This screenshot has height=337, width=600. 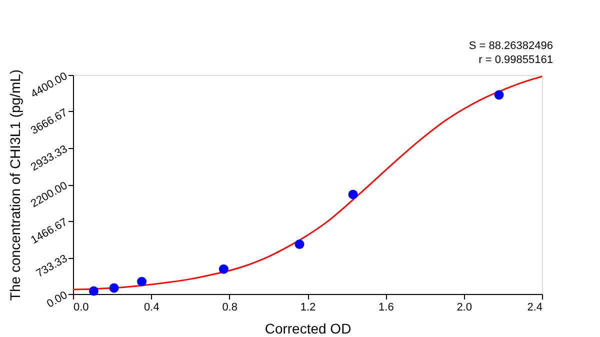 What do you see at coordinates (515, 60) in the screenshot?
I see `text: r = 0.99855161` at bounding box center [515, 60].